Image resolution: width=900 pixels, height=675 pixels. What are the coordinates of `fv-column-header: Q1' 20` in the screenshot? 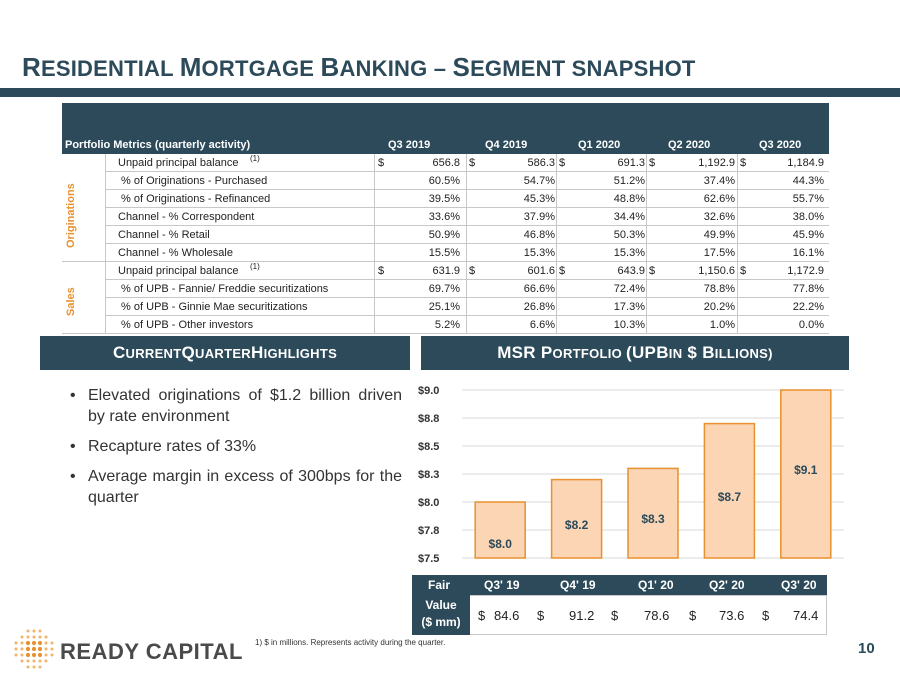 It's located at (656, 585).